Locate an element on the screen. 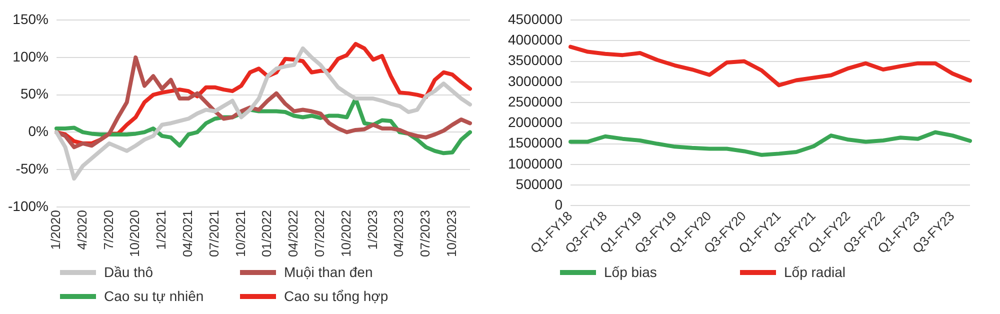 This screenshot has height=314, width=1000. y-tick-label: 1500000 is located at coordinates (535, 142).